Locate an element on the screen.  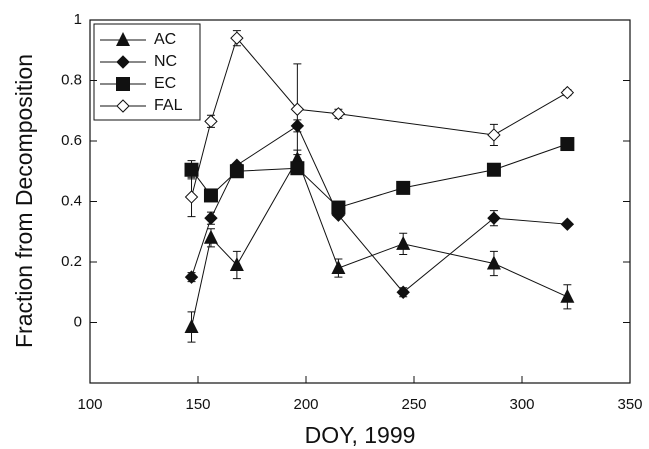
y-tick-label: 0 is located at coordinates (78, 321).